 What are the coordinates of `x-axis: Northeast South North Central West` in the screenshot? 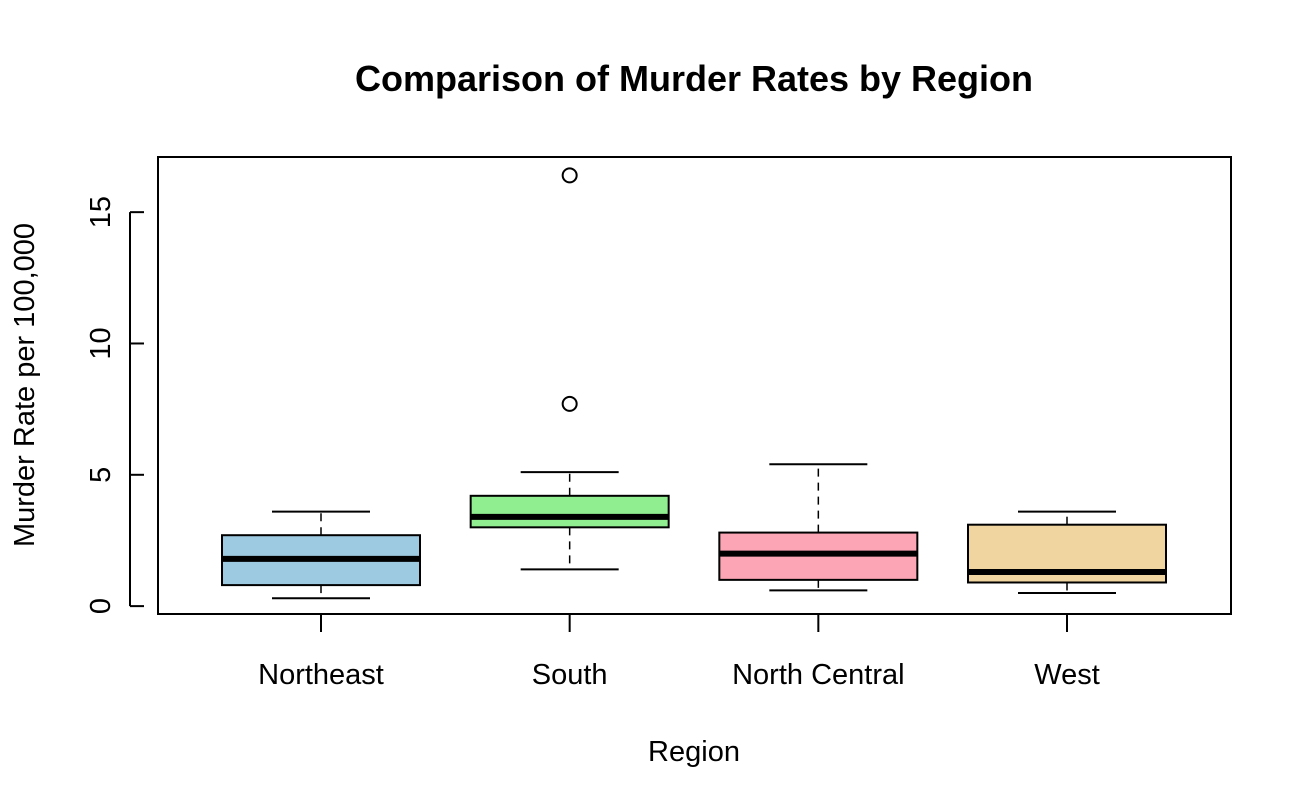 It's located at (679, 652).